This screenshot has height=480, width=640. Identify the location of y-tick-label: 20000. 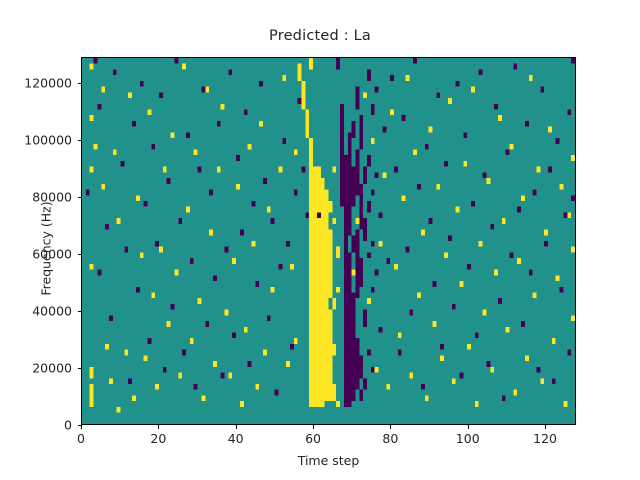
(52, 368).